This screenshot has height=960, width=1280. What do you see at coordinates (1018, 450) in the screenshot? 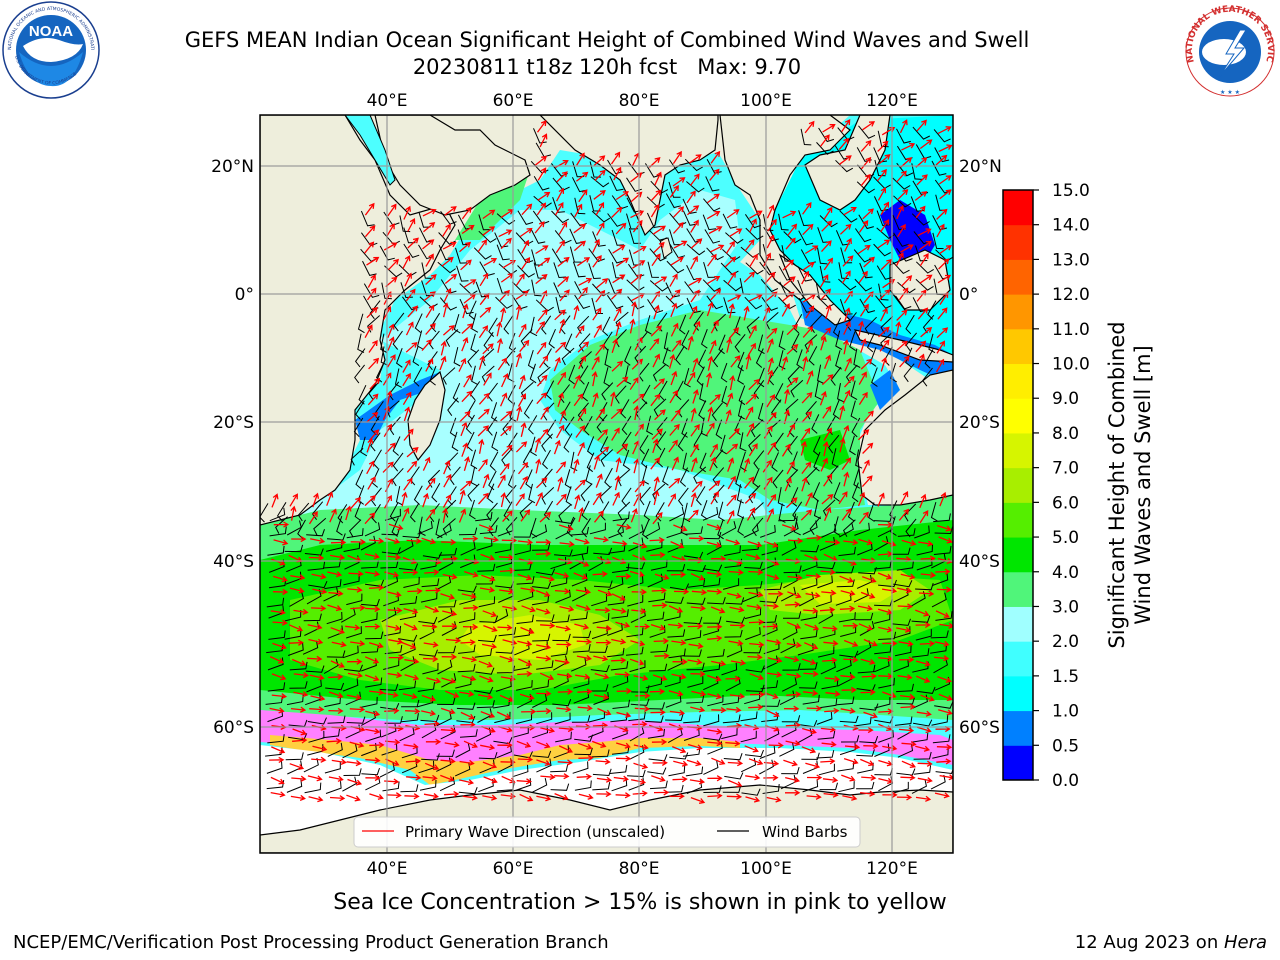
I see `colorbar-segment` at bounding box center [1018, 450].